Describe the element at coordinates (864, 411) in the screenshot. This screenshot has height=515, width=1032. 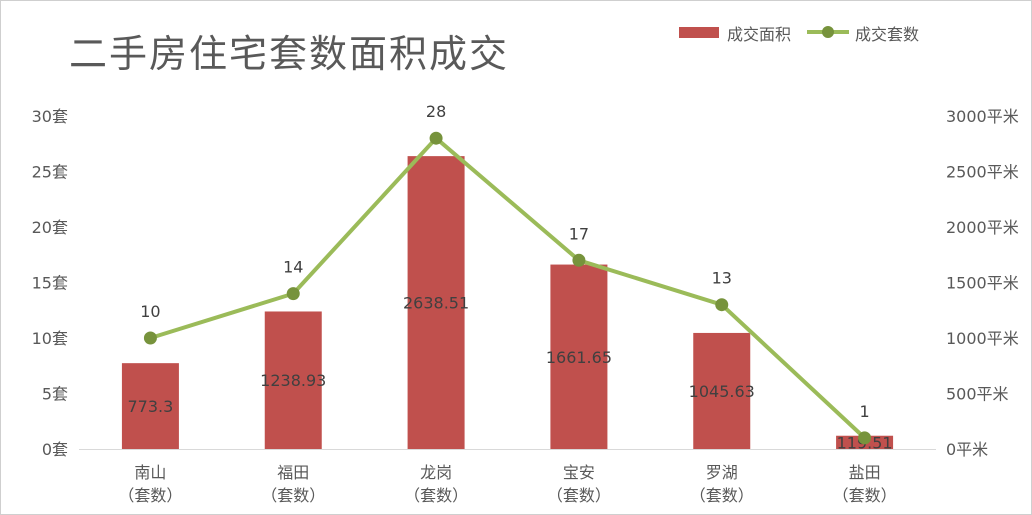
I see `line-value-label: 1` at that location.